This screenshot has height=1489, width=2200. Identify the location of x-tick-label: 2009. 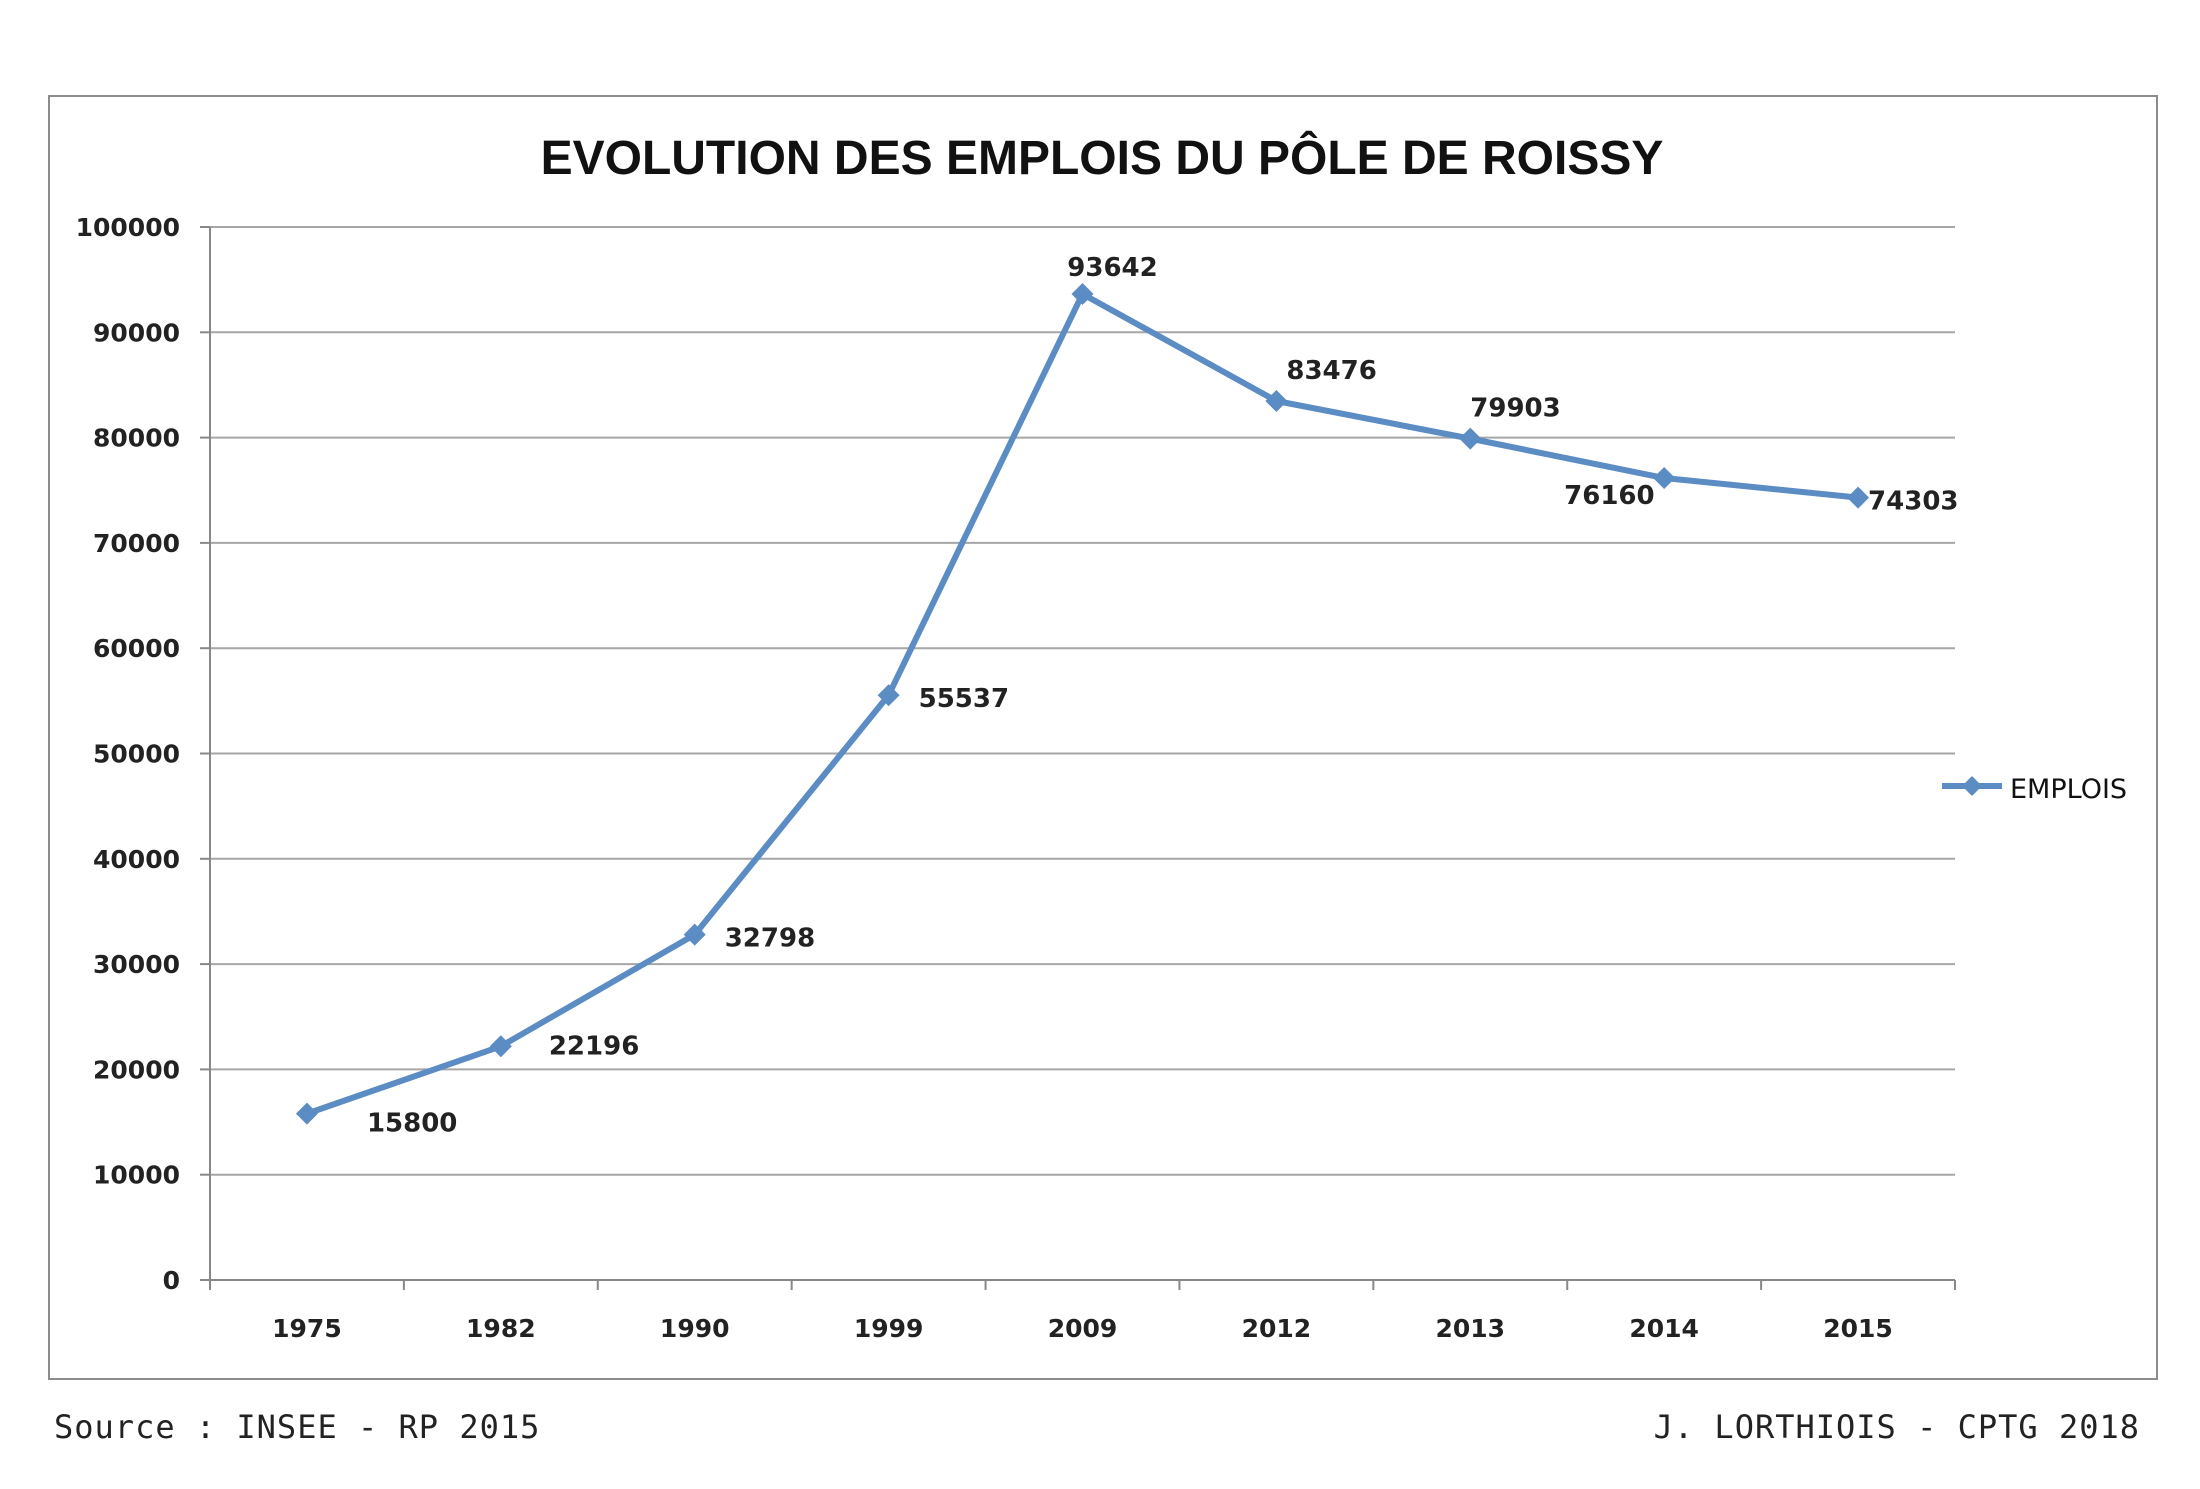
(1083, 1328).